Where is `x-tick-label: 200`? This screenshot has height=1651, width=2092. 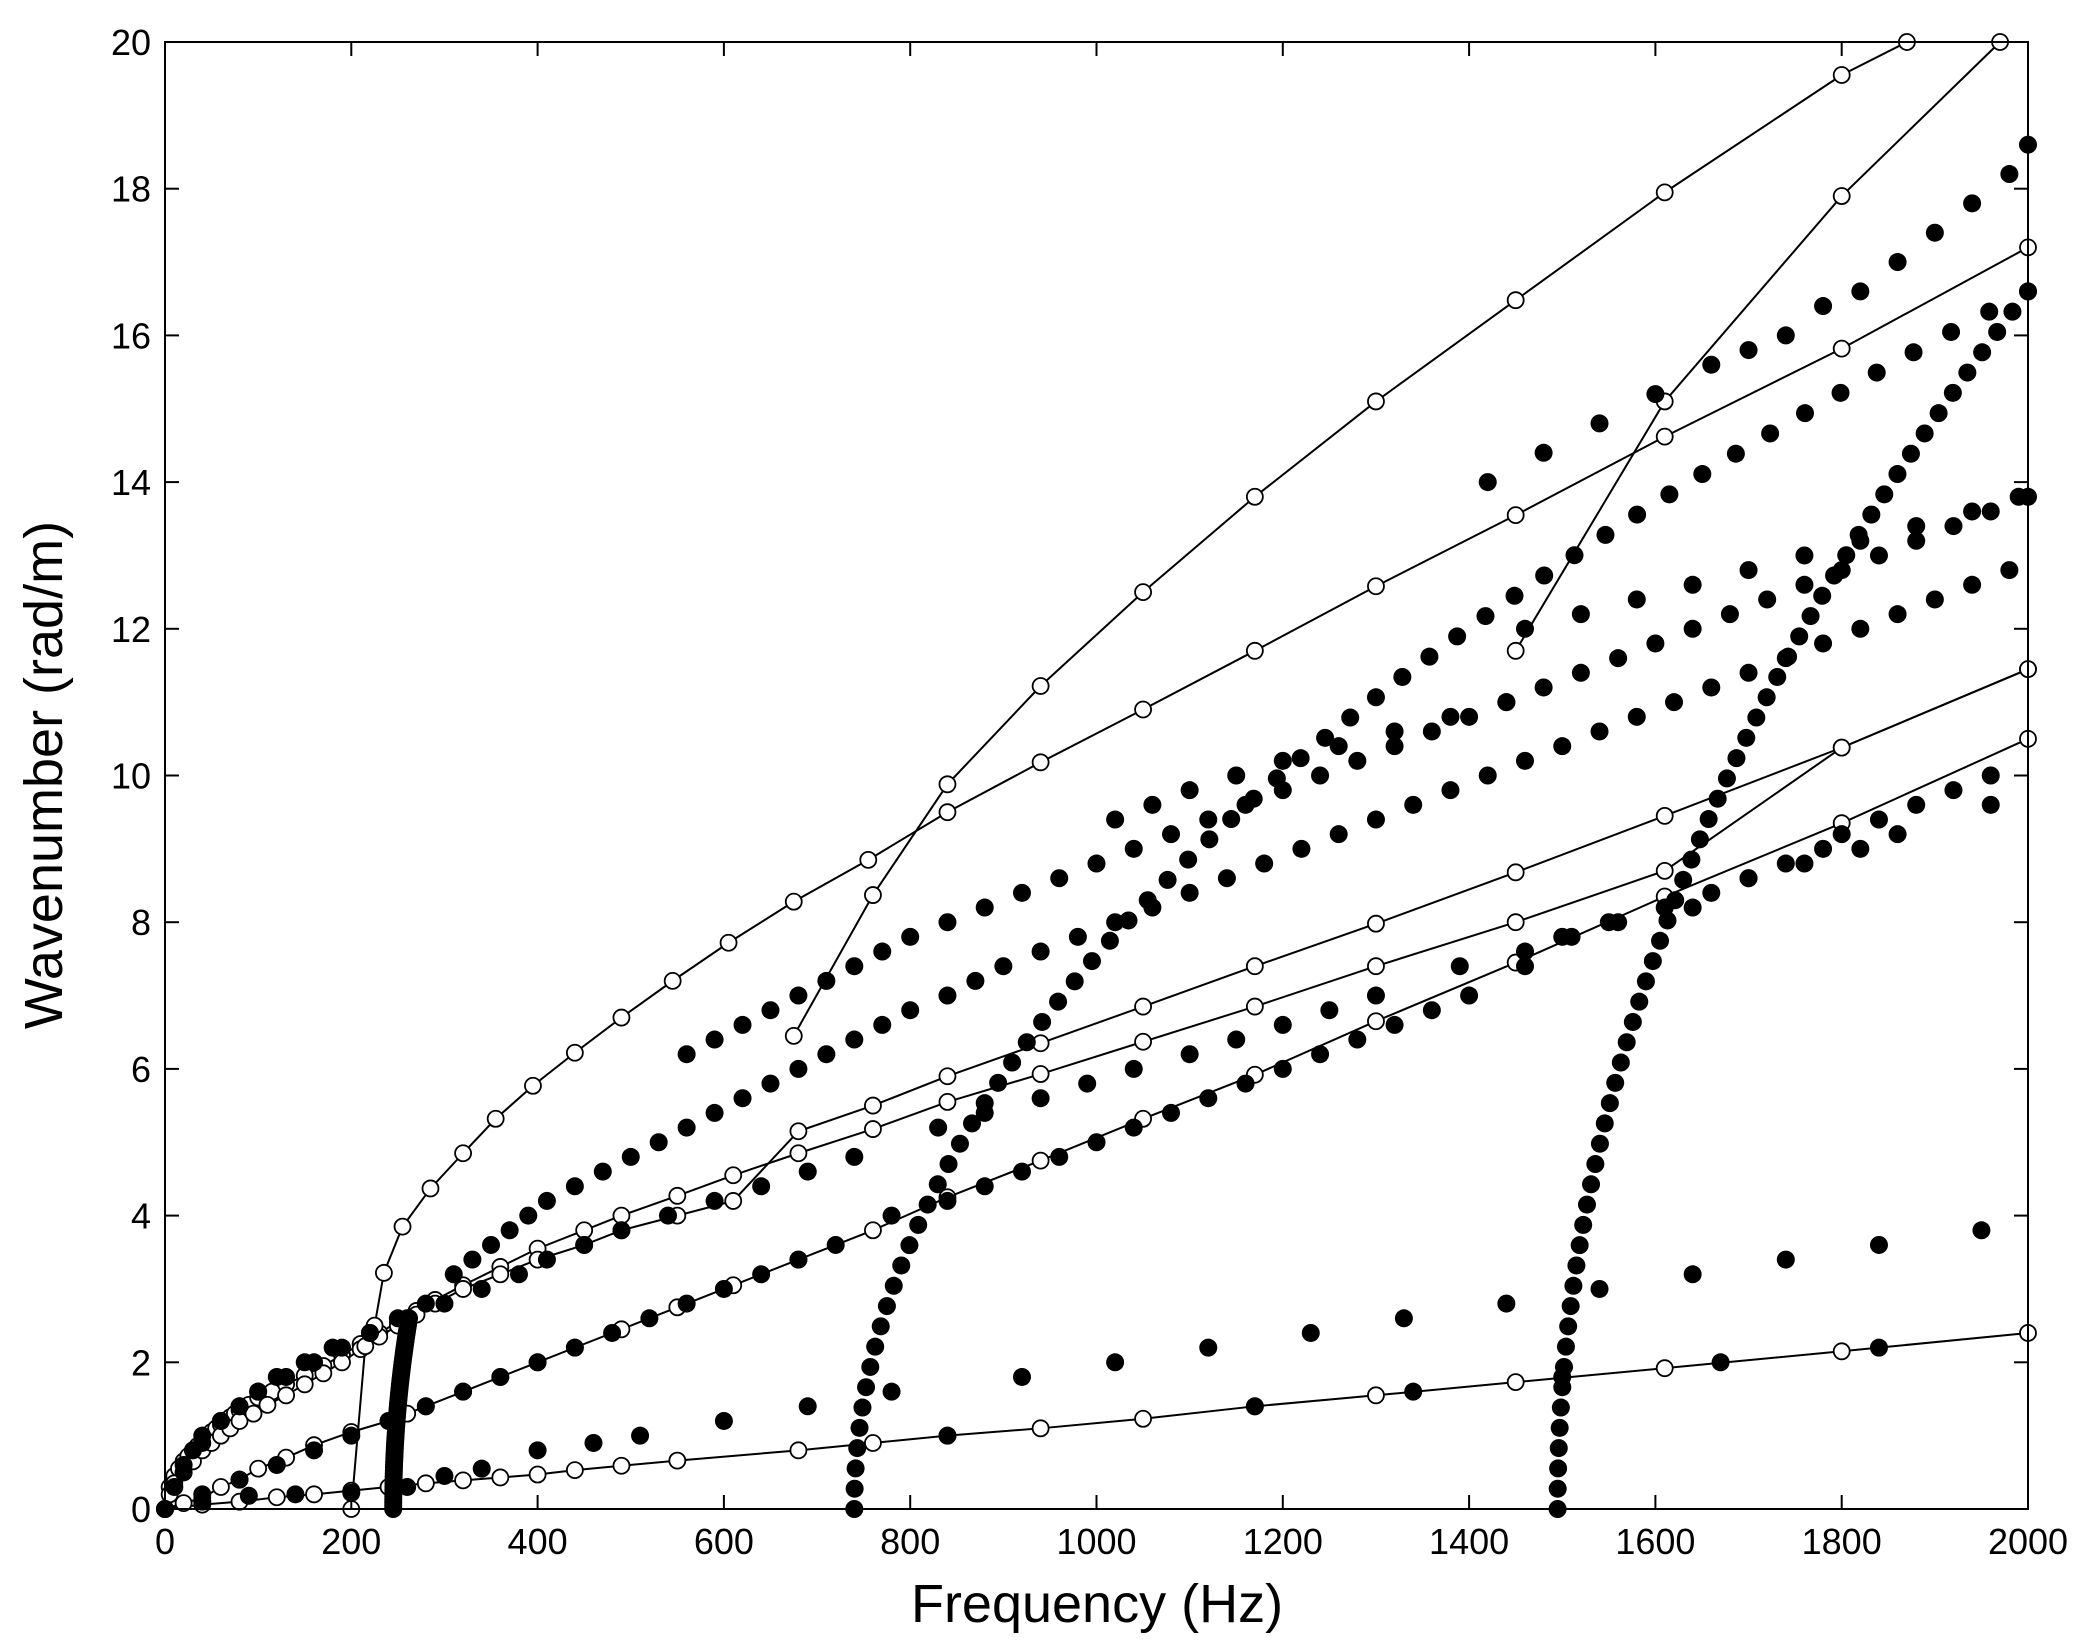
x-tick-label: 200 is located at coordinates (351, 1541).